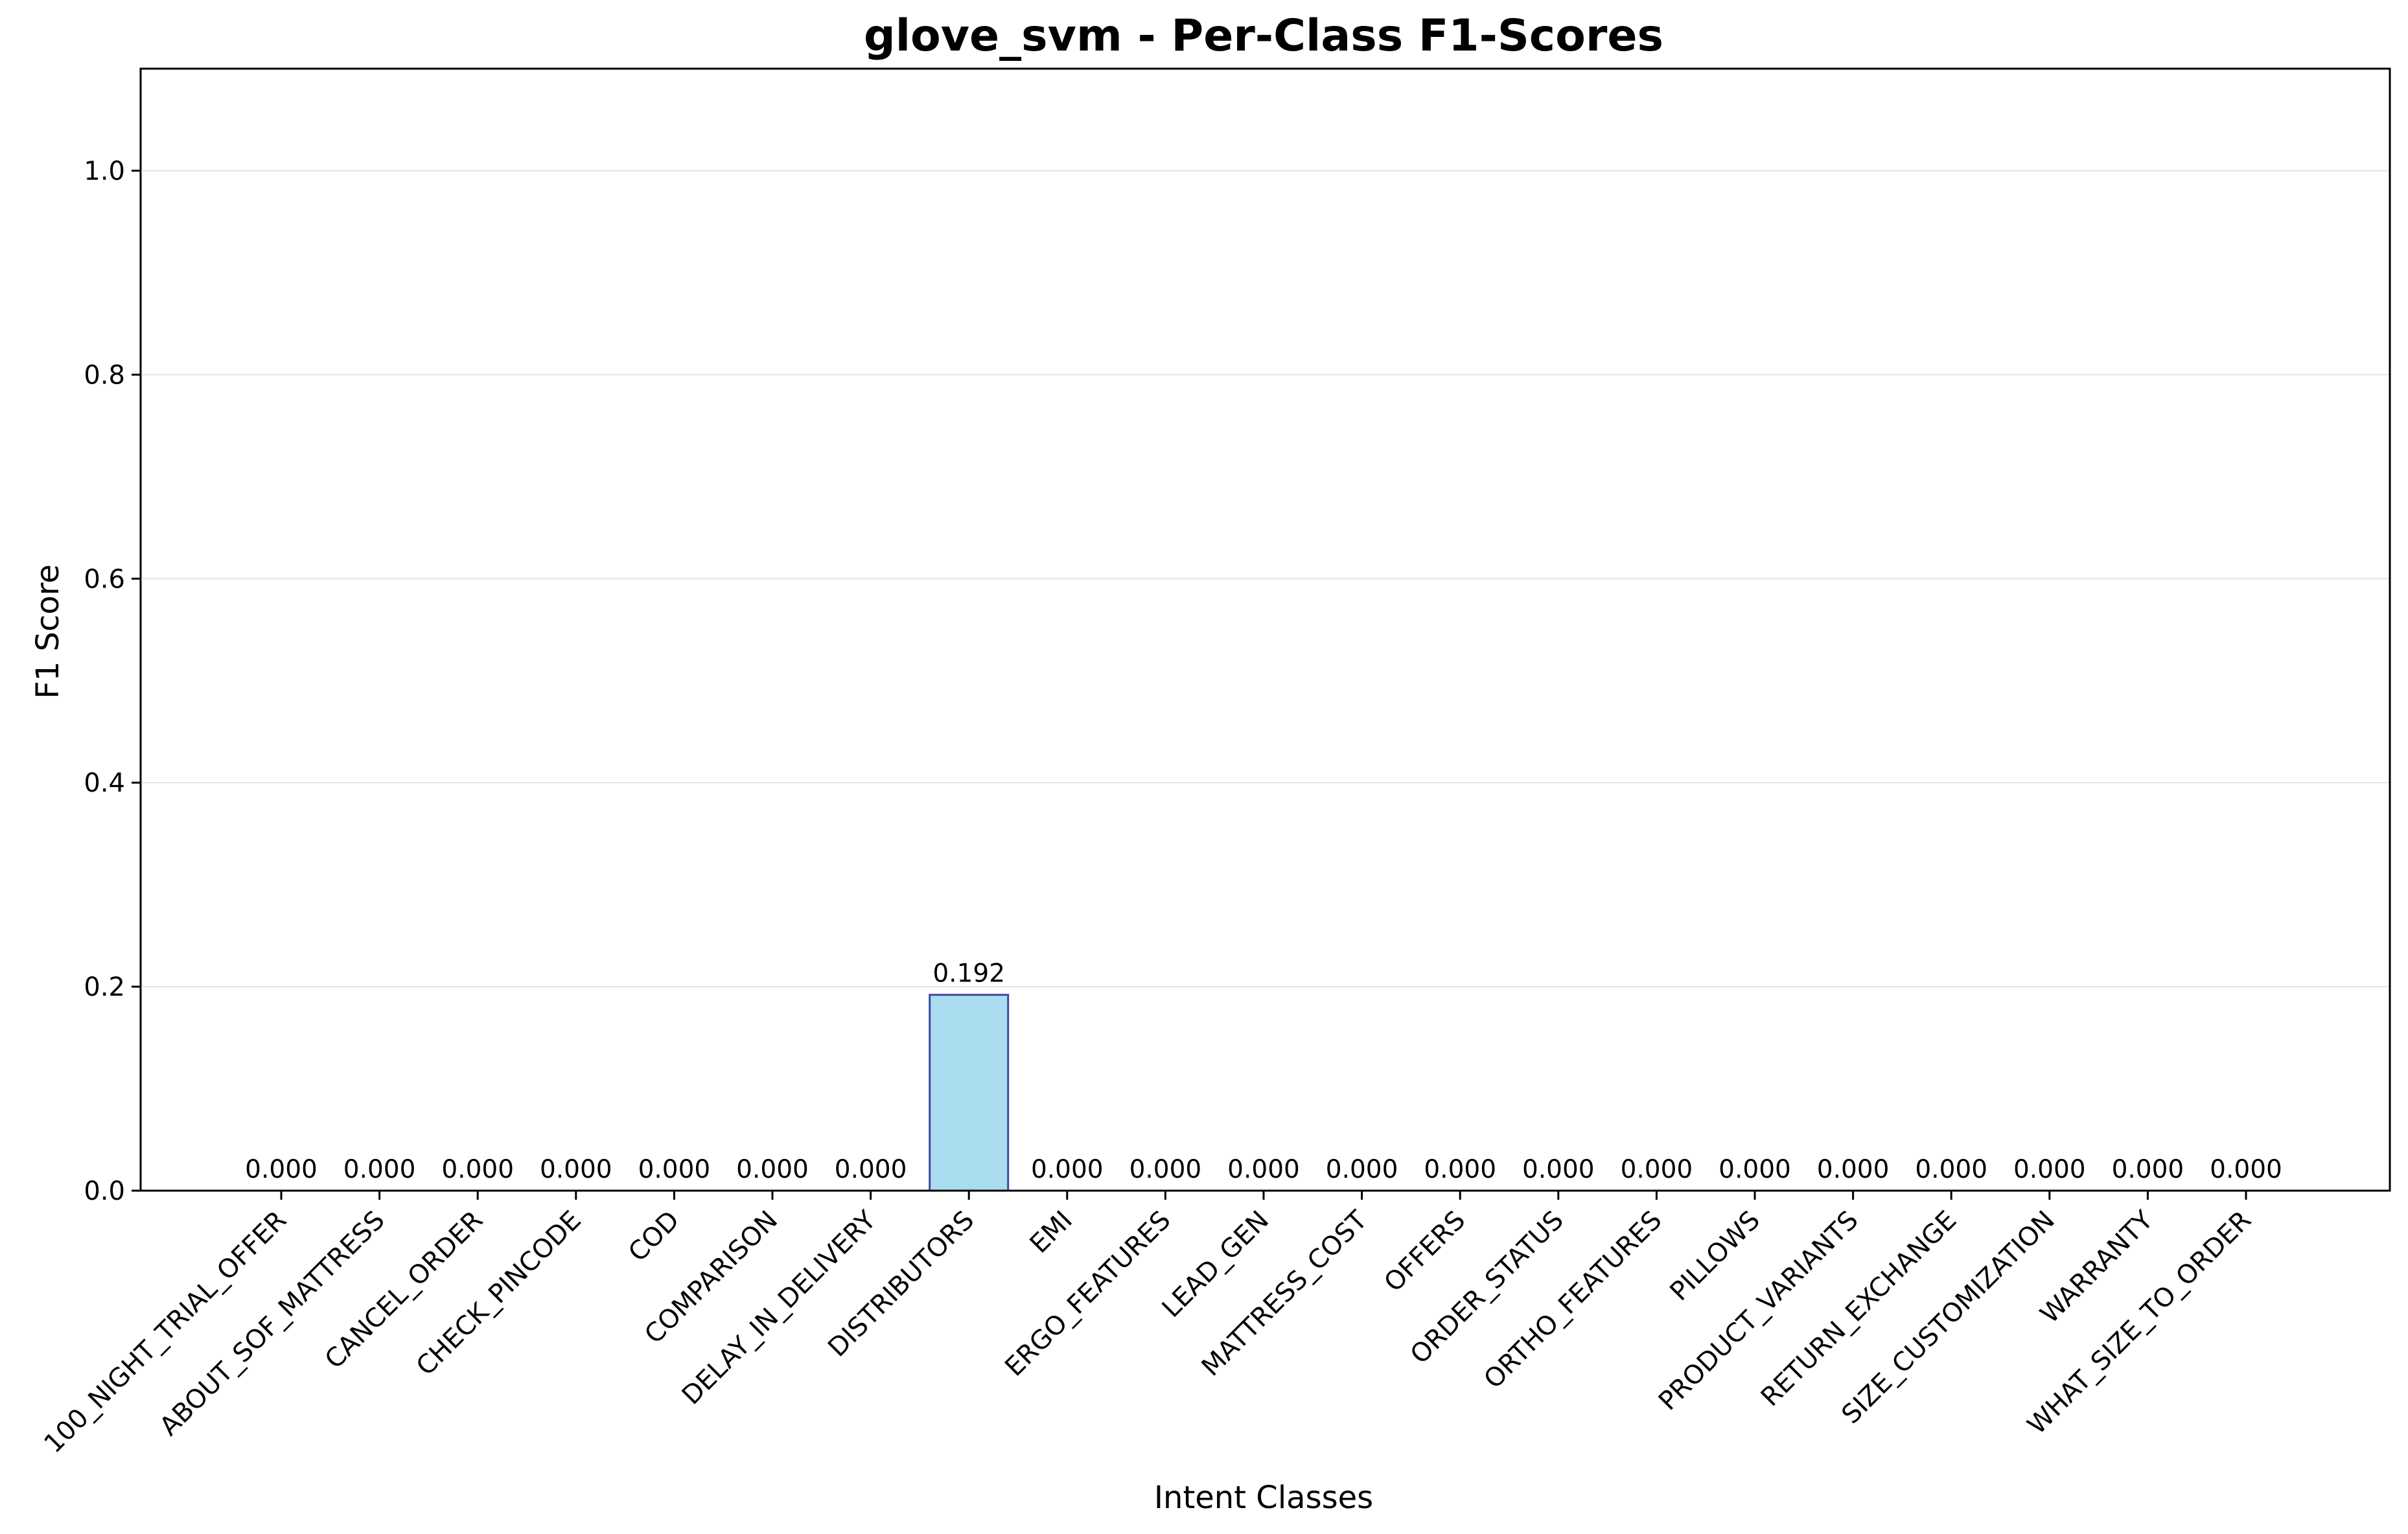  What do you see at coordinates (1424, 1252) in the screenshot?
I see `x-tick-label: OFFERS` at bounding box center [1424, 1252].